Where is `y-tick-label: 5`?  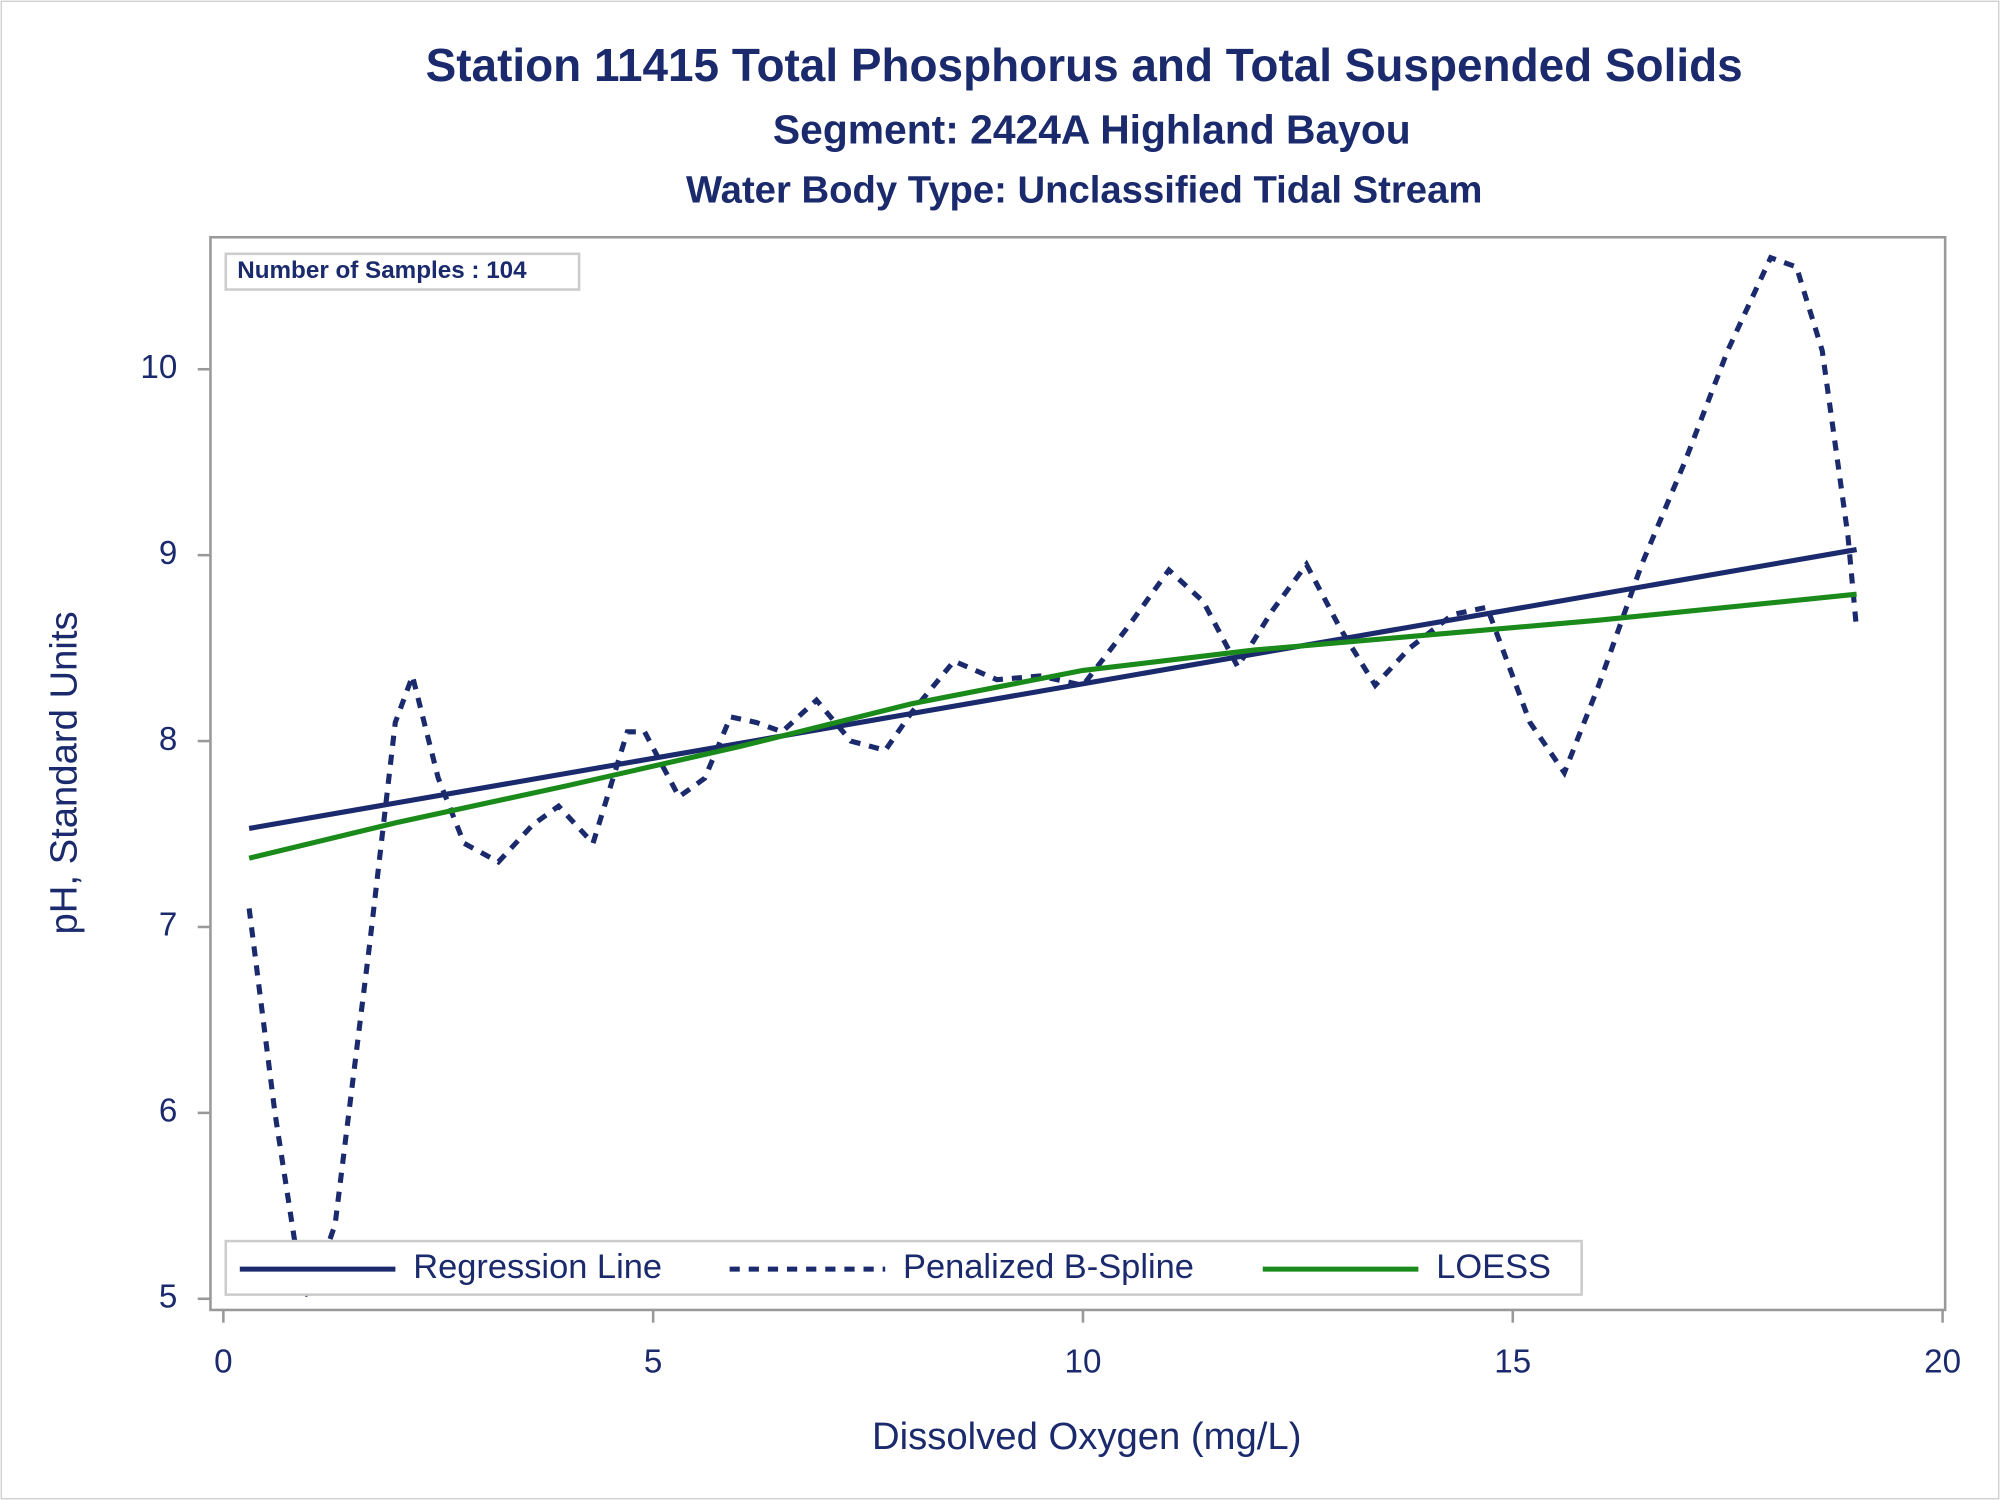
y-tick-label: 5 is located at coordinates (168, 1297).